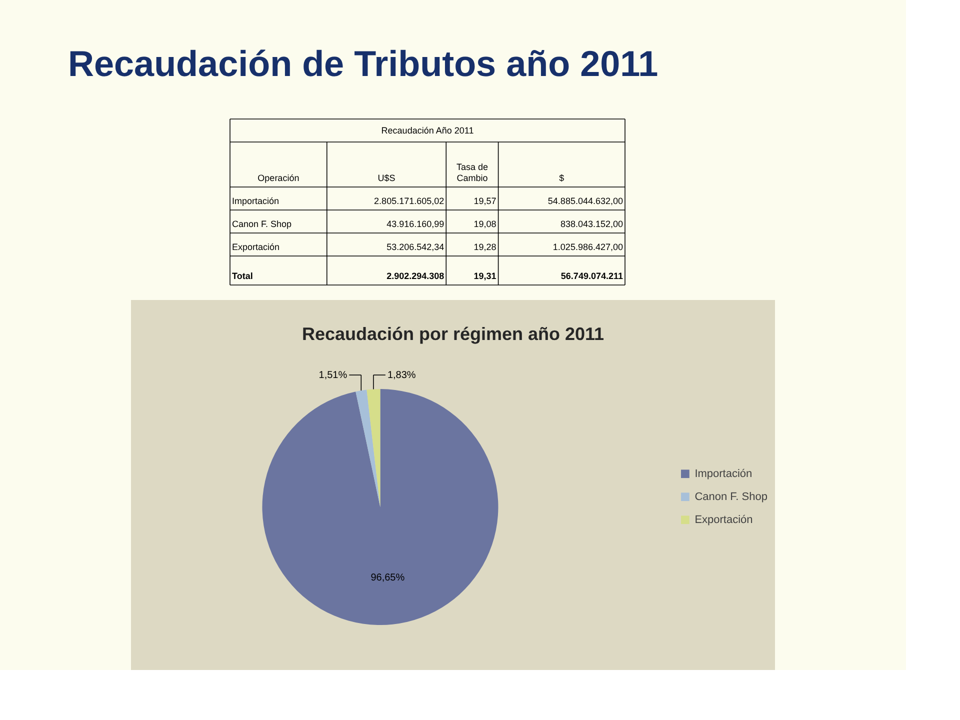 The width and height of the screenshot is (960, 720). I want to click on text: Canon F. Shop, so click(262, 224).